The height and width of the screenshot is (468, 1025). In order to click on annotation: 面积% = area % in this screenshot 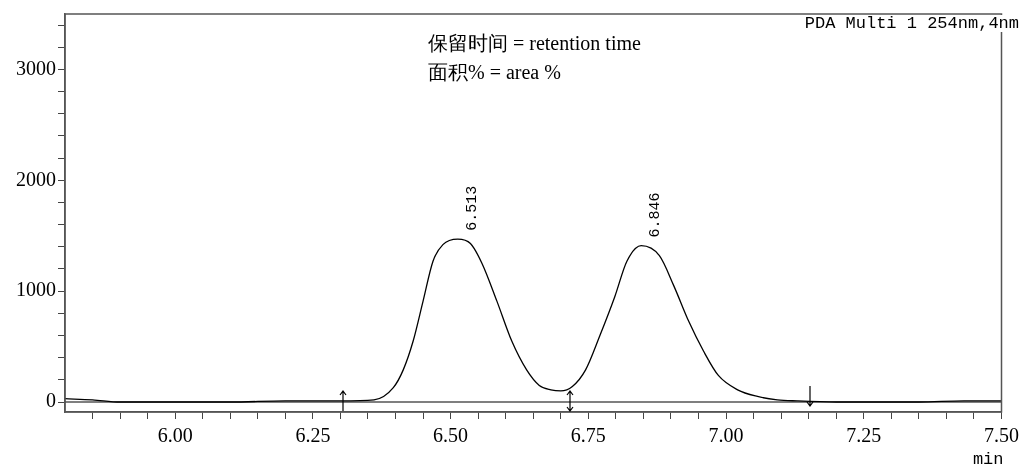, I will do `click(494, 72)`.